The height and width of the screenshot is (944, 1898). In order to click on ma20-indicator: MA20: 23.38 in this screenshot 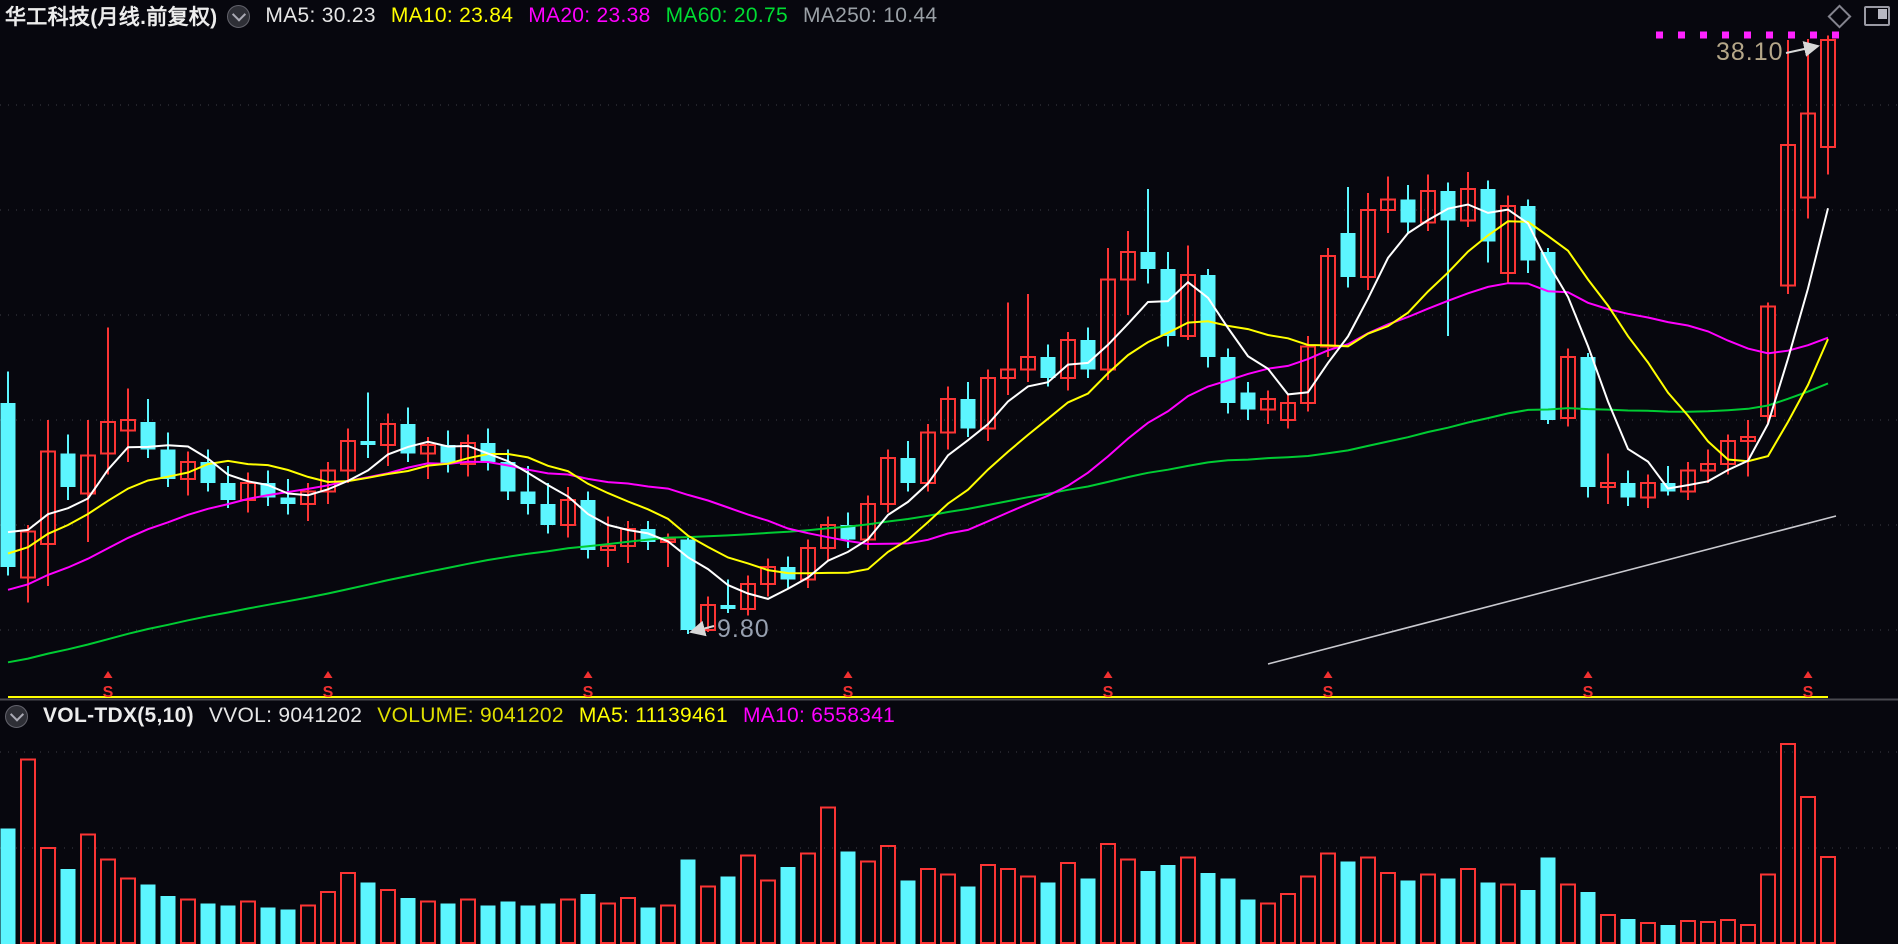, I will do `click(589, 15)`.